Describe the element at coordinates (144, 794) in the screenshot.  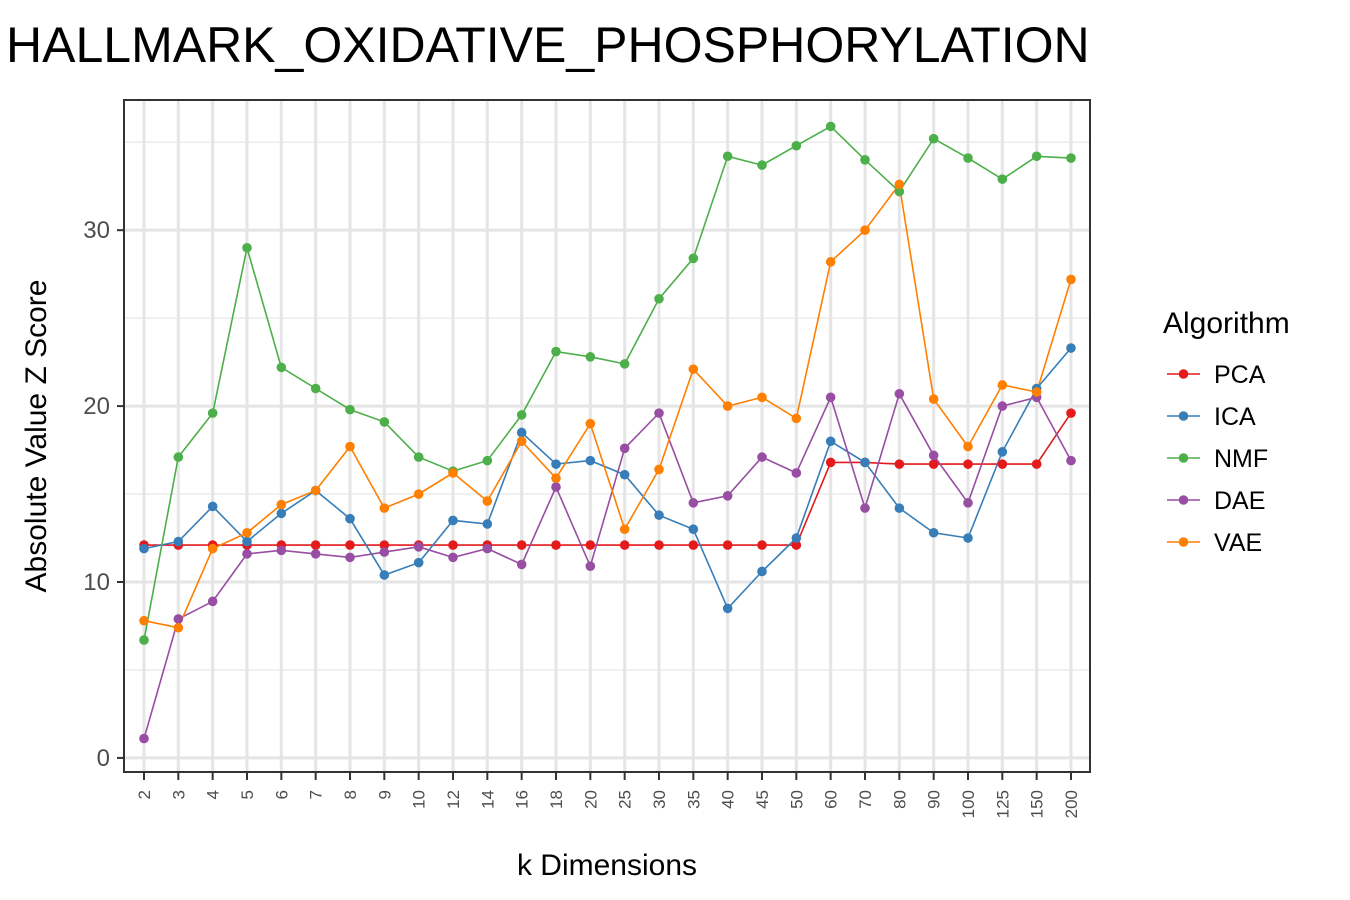
I see `x-tick-label: 2` at that location.